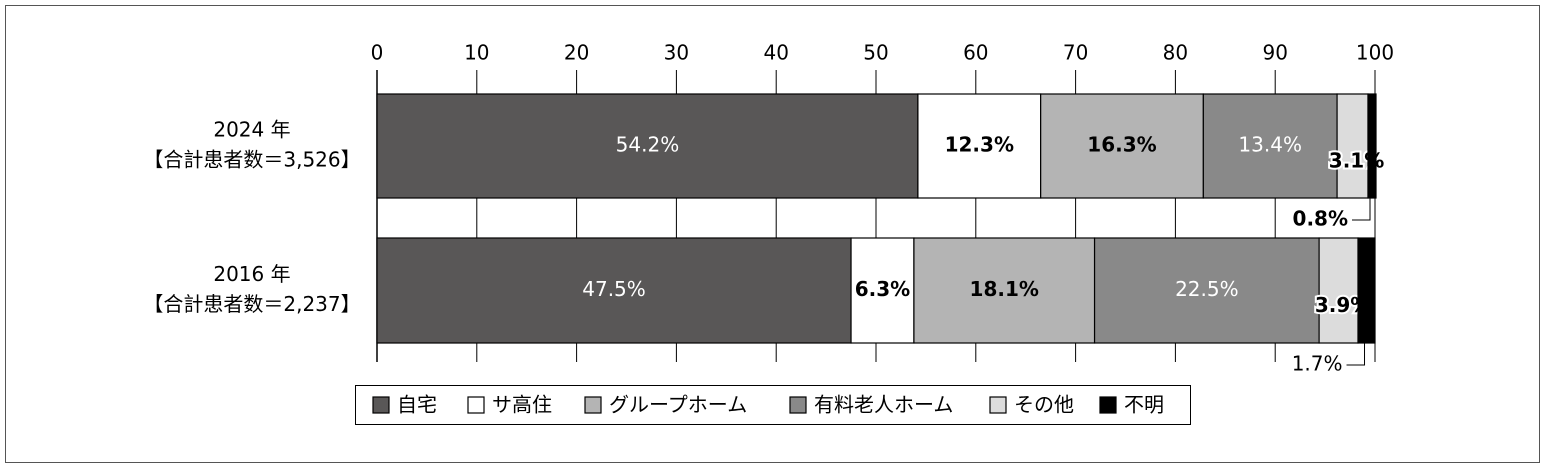  I want to click on x-tick-label: 70, so click(1075, 53).